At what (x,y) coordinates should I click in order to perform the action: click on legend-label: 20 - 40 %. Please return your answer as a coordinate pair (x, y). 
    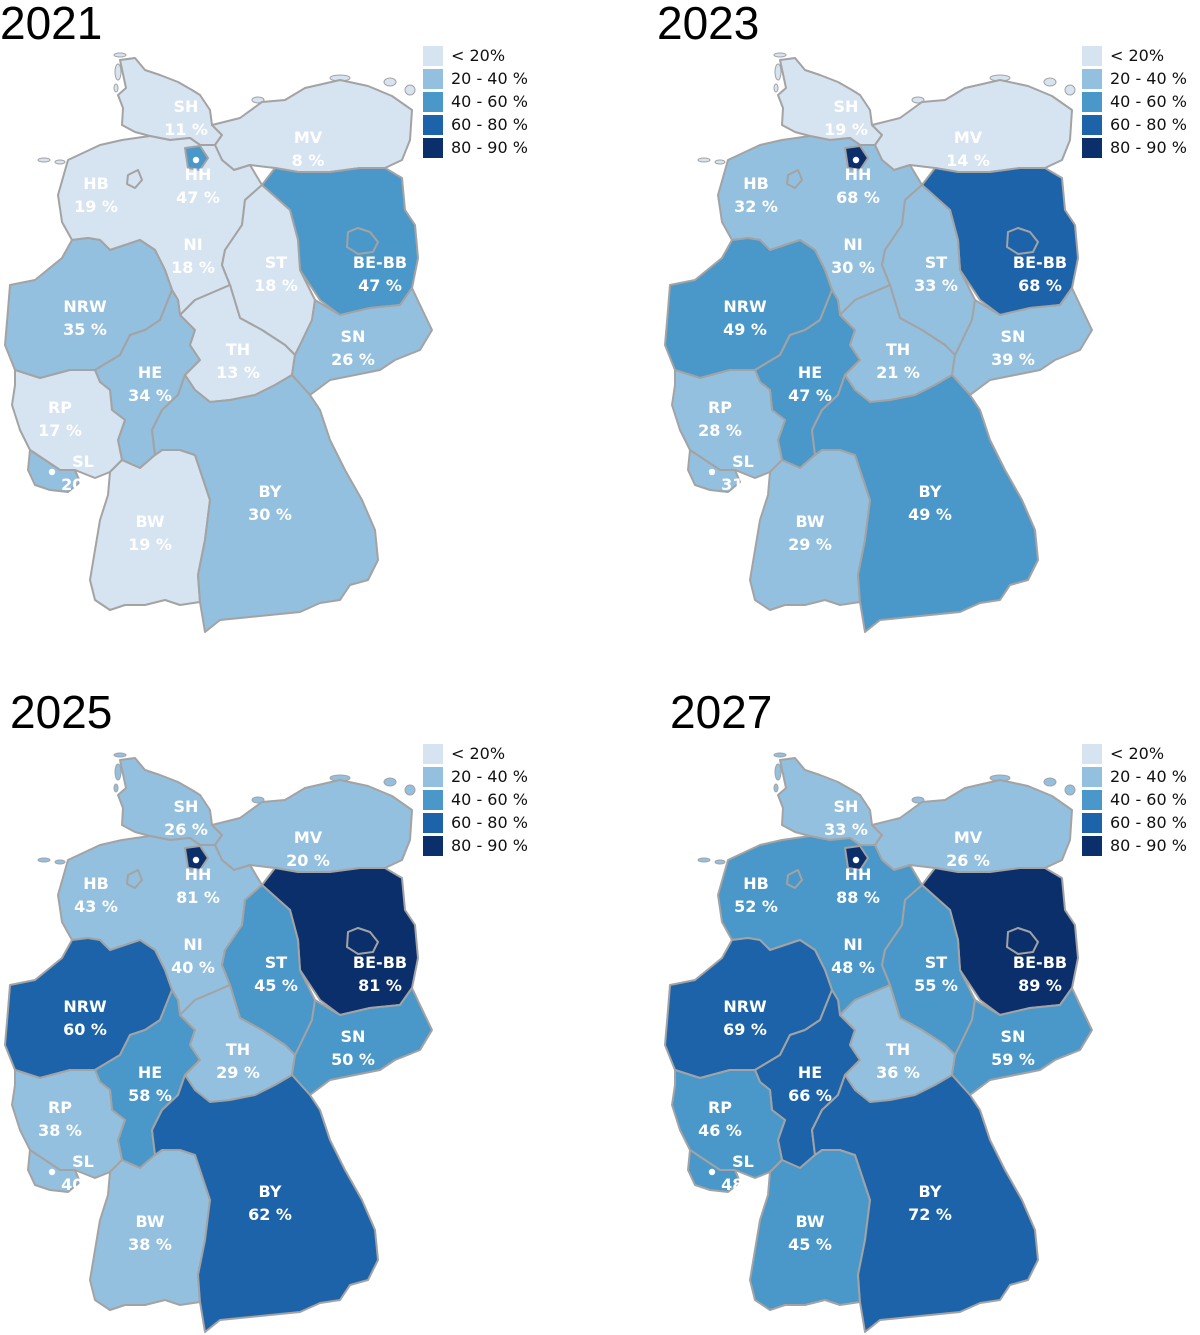
    Looking at the image, I should click on (489, 776).